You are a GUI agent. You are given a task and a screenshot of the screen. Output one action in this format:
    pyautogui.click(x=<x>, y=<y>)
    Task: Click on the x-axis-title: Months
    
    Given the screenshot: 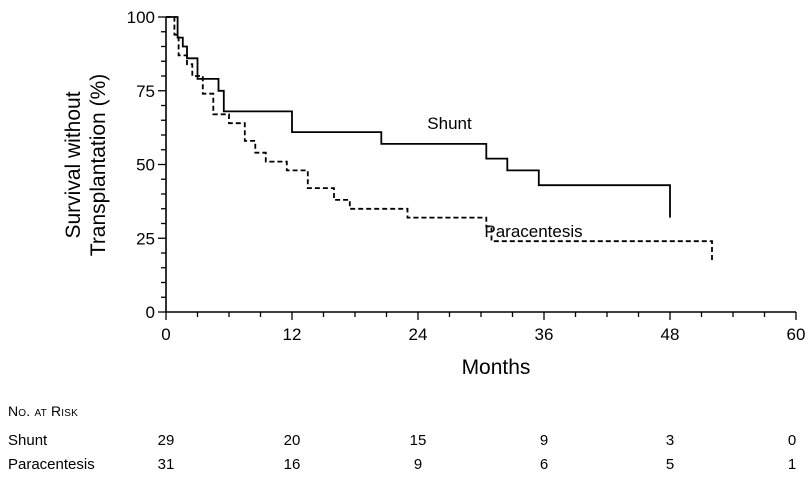 What is the action you would take?
    pyautogui.click(x=496, y=367)
    